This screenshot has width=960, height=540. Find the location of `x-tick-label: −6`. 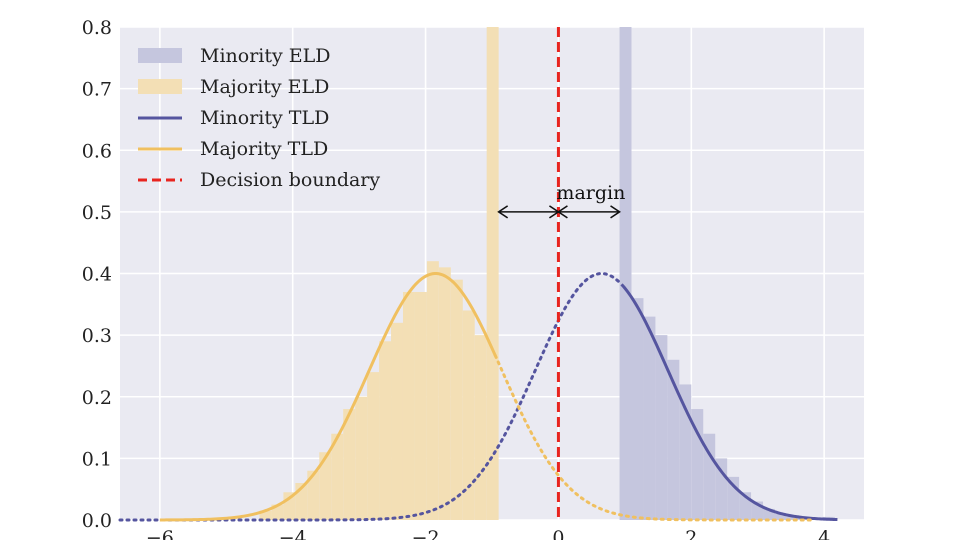

x-tick-label: −6 is located at coordinates (160, 533).